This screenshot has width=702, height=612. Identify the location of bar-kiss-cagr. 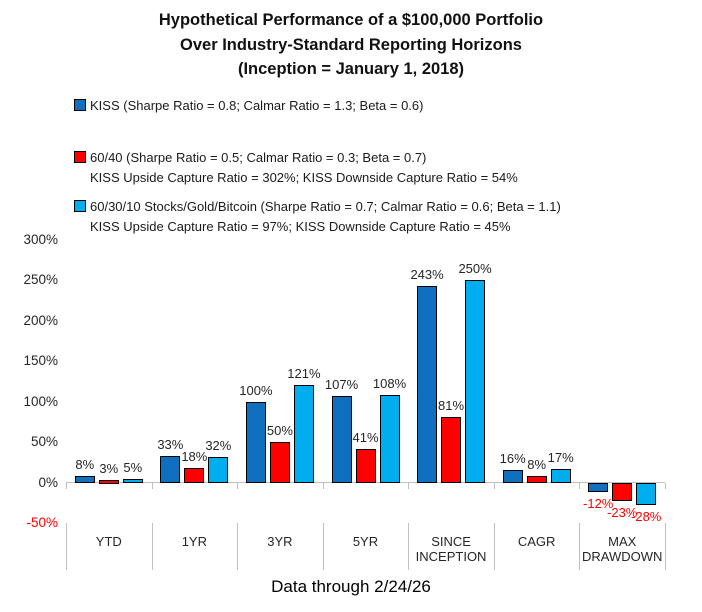
(512, 476).